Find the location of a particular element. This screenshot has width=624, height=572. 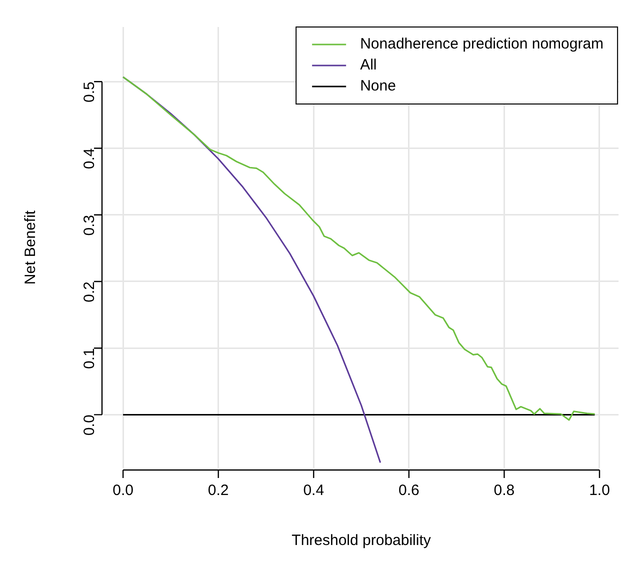

x-tick-label: 0.0 is located at coordinates (123, 491).